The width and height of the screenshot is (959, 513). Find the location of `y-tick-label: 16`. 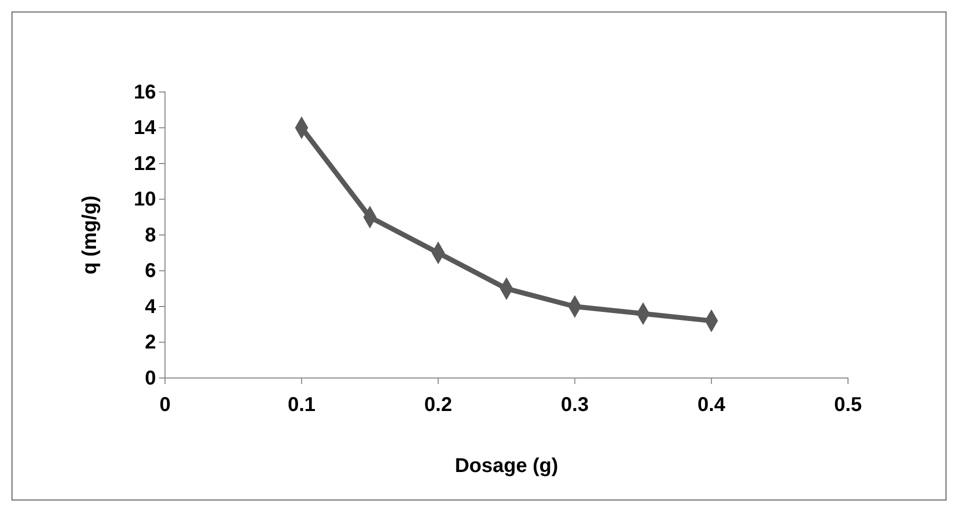

y-tick-label: 16 is located at coordinates (145, 92).